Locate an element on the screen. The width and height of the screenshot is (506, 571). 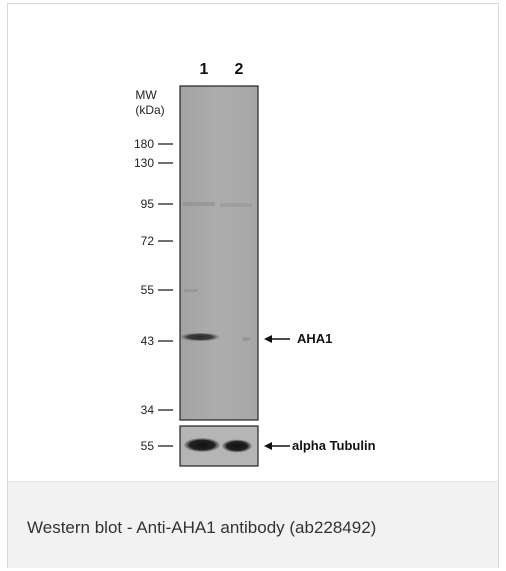
aha1-band-lane2-faint is located at coordinates (246, 339).